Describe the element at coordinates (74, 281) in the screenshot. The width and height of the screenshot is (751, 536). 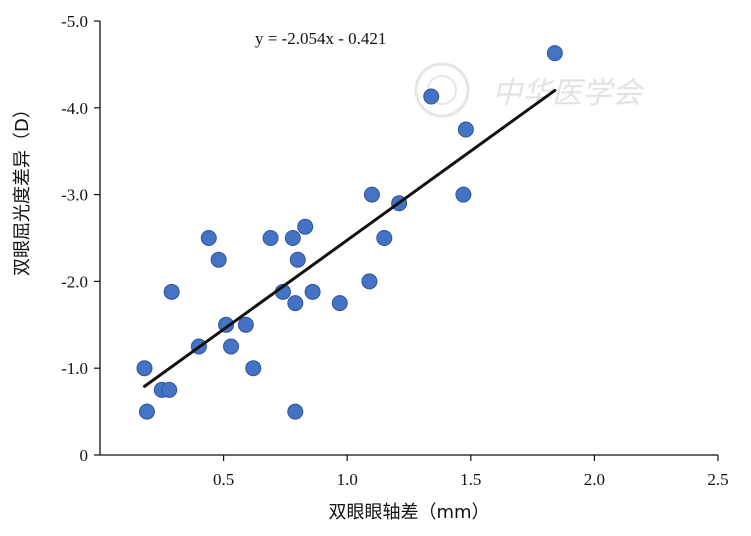
I see `y-tick-label: -2.0` at that location.